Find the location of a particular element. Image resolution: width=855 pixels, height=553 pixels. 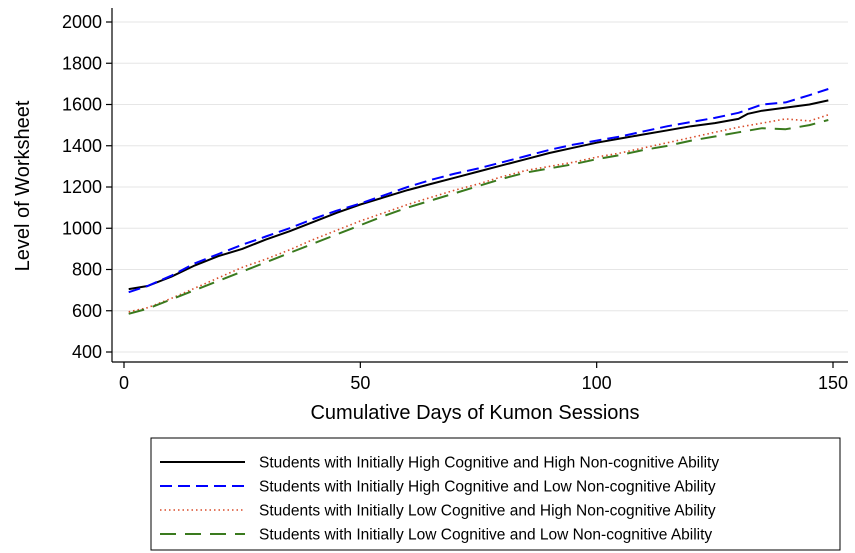

y-axis-label: Level of Worksheet is located at coordinates (23, 185).